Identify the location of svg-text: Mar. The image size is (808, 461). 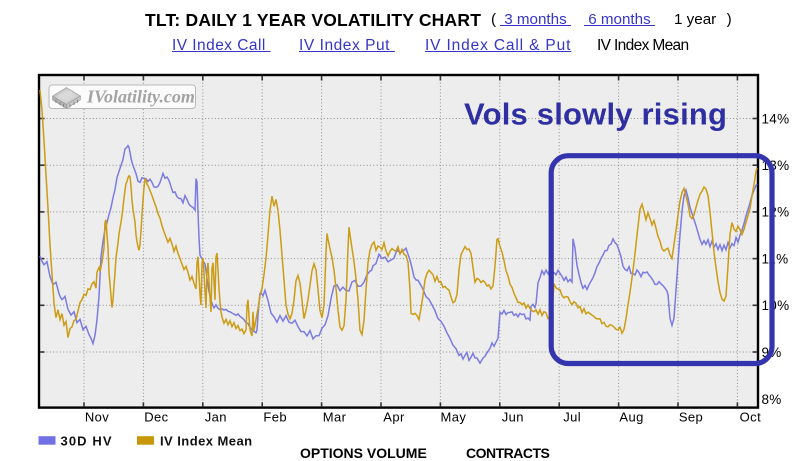
(335, 417).